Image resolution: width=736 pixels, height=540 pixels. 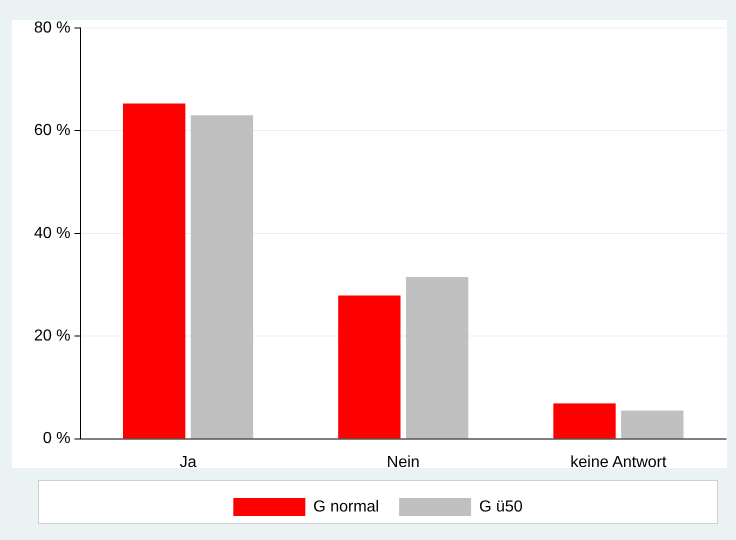 I want to click on y-tick-label: 80 %, so click(x=52, y=27).